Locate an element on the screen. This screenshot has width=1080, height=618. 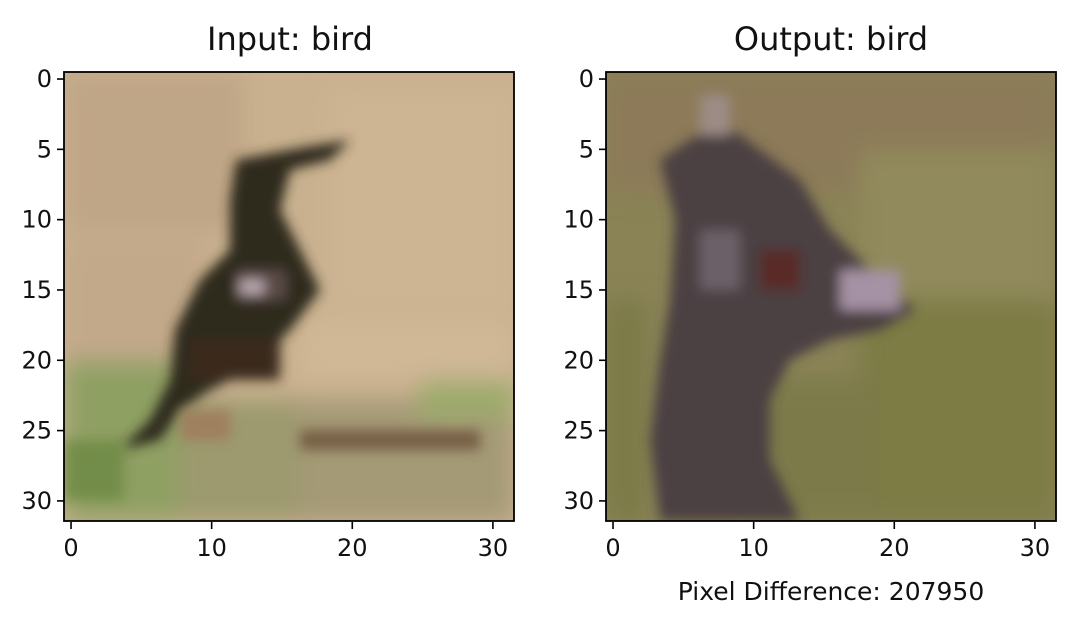
input-x-axis: 0 10 20 30 is located at coordinates (285, 542).